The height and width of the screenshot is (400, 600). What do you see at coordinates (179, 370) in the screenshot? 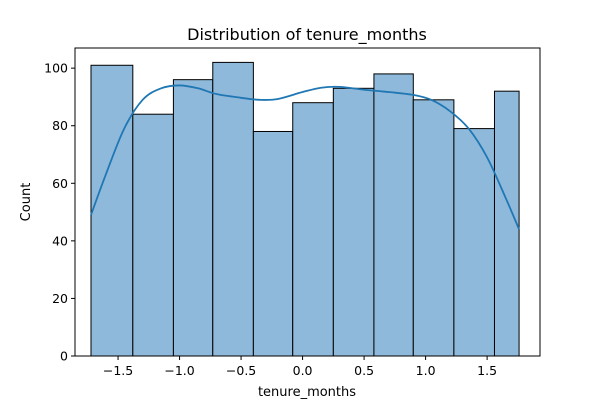
I see `x-tick-label: −1.0` at bounding box center [179, 370].